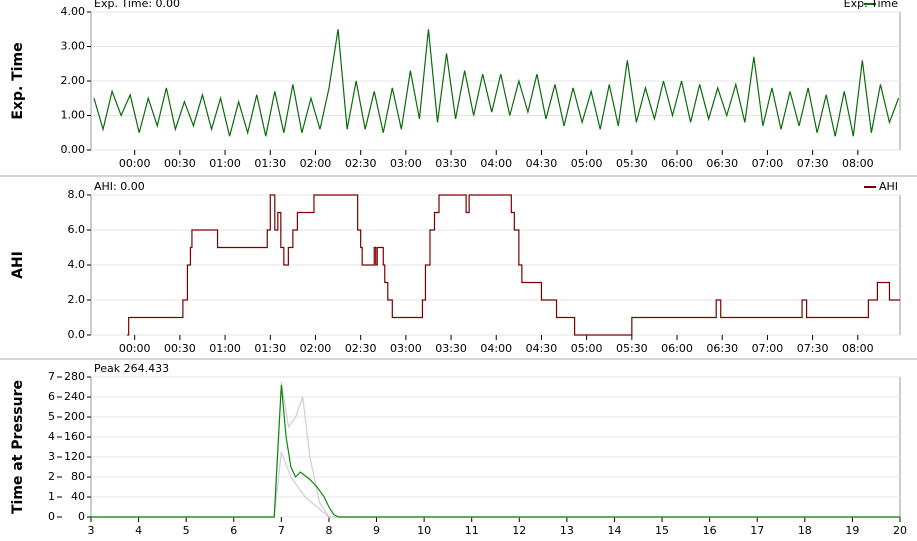  What do you see at coordinates (18, 447) in the screenshot?
I see `y-axis-title: Time at Pressure` at bounding box center [18, 447].